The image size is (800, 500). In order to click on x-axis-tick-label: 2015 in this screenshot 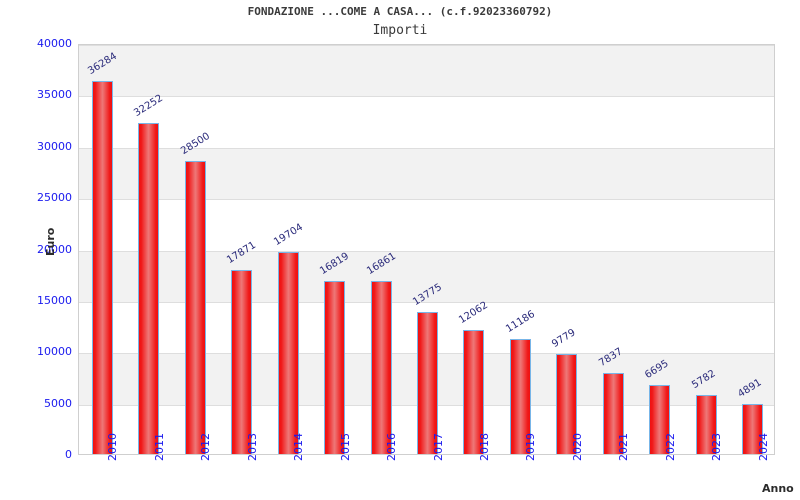, I will do `click(345, 447)`.